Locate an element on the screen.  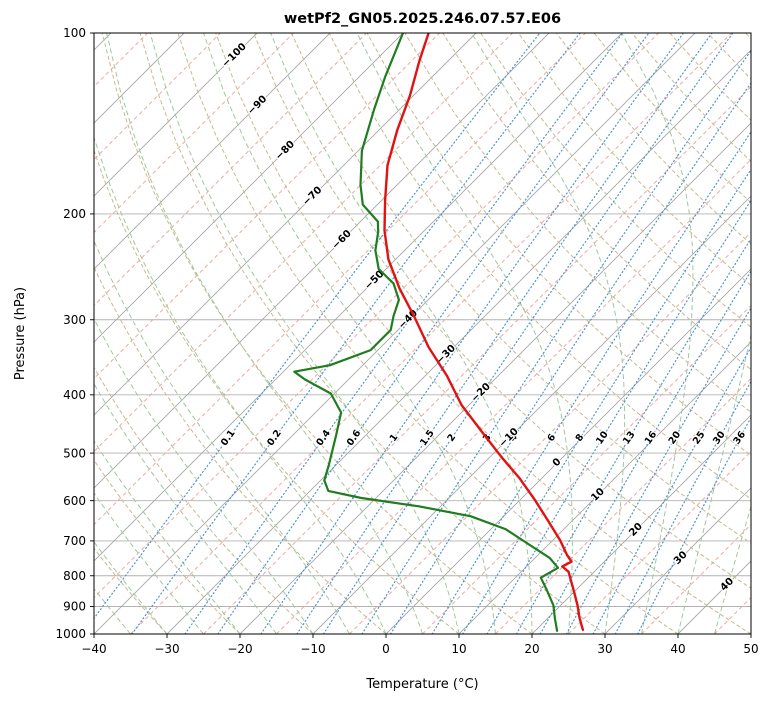
x-tick-label: 20 is located at coordinates (531, 649).